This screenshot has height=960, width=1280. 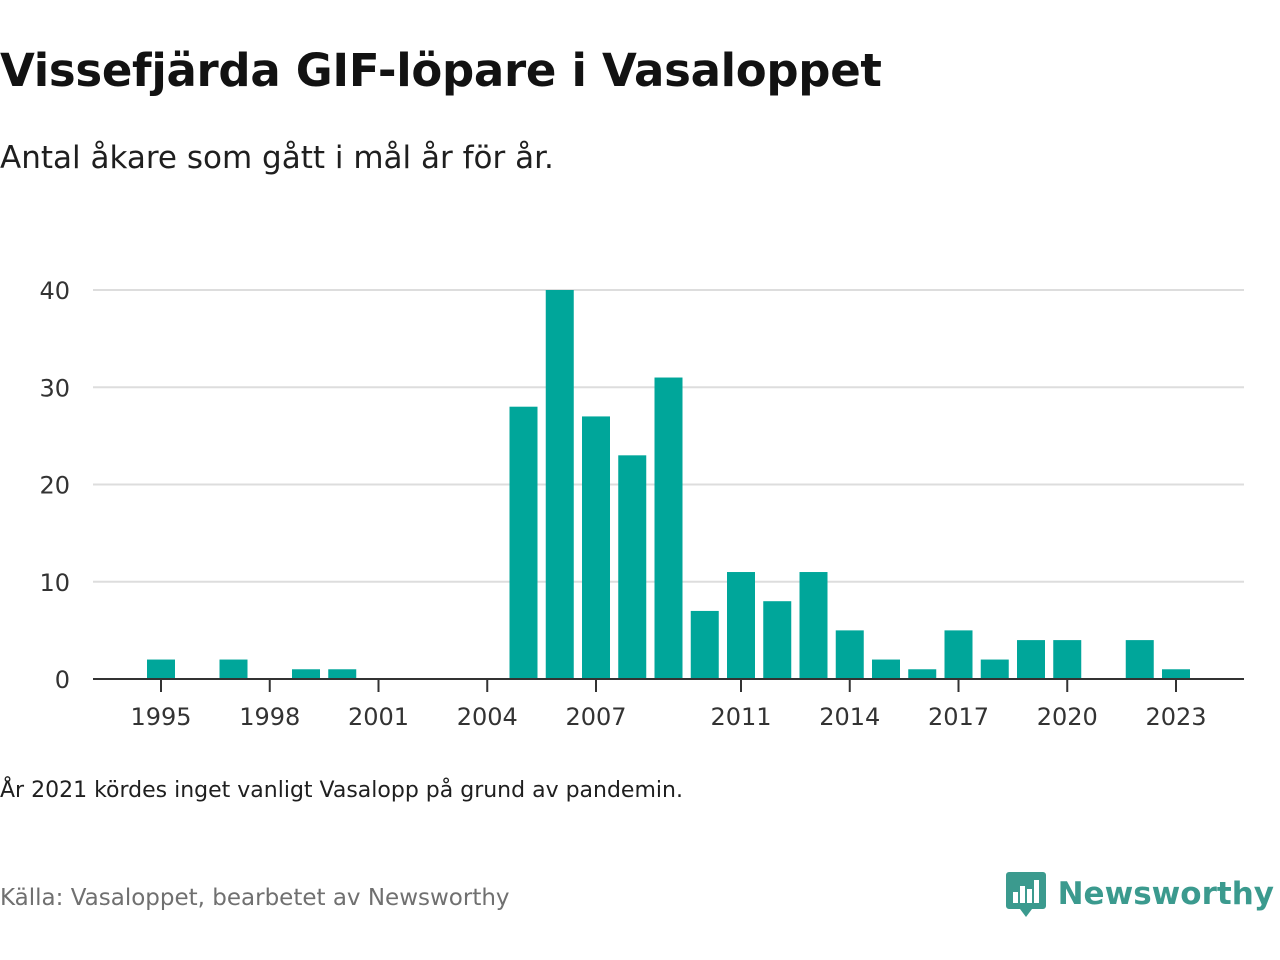 I want to click on bar-2017, so click(x=958, y=654).